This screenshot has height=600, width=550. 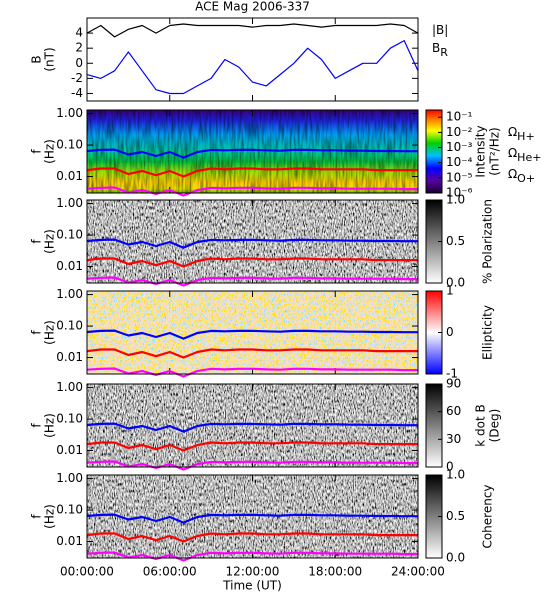 What do you see at coordinates (418, 572) in the screenshot?
I see `x-tick-label: 24:00:00` at bounding box center [418, 572].